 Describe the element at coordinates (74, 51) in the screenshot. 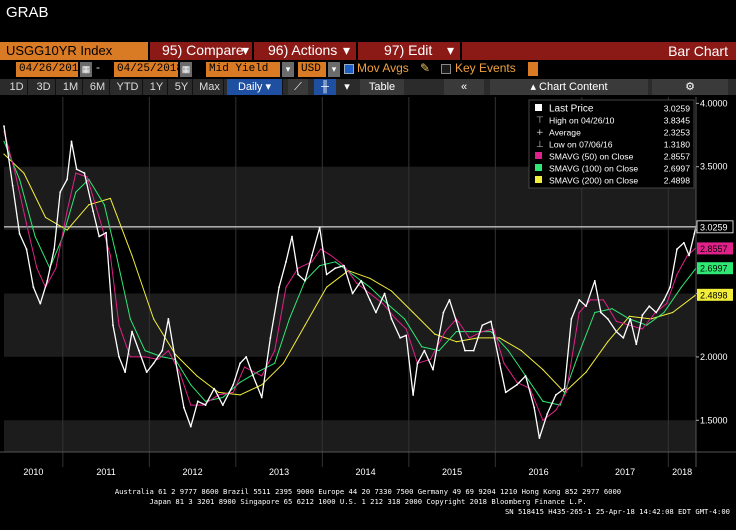

I see `ticker-field: USGG10YR Index` at that location.